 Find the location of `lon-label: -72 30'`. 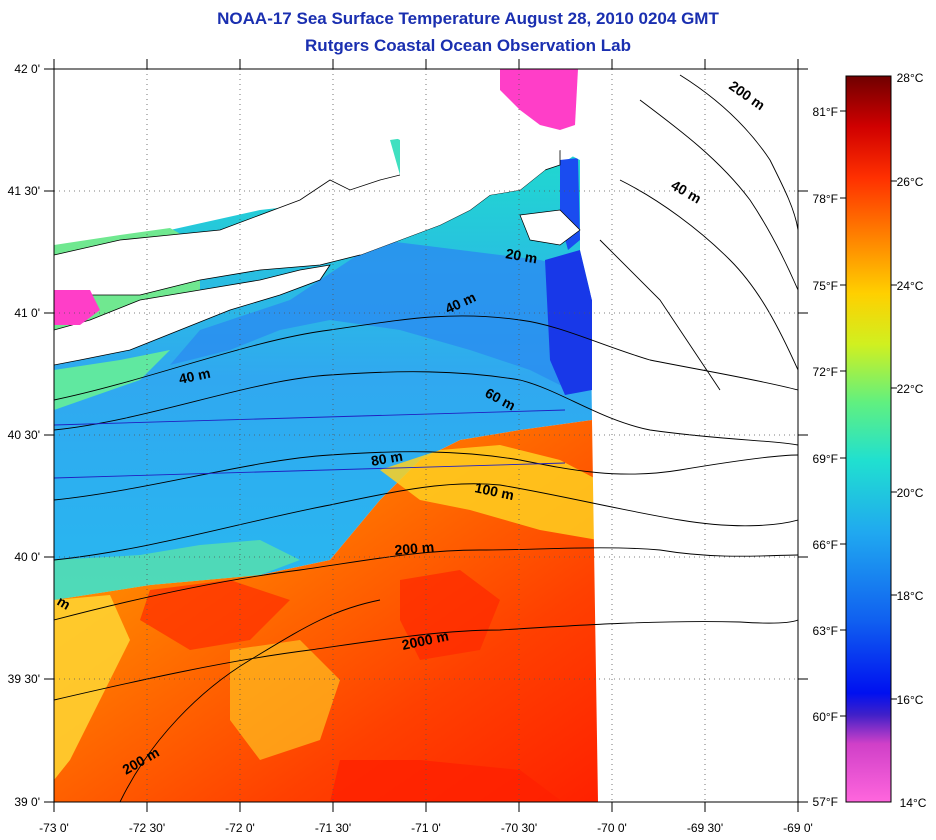

lon-label: -72 30' is located at coordinates (147, 828).